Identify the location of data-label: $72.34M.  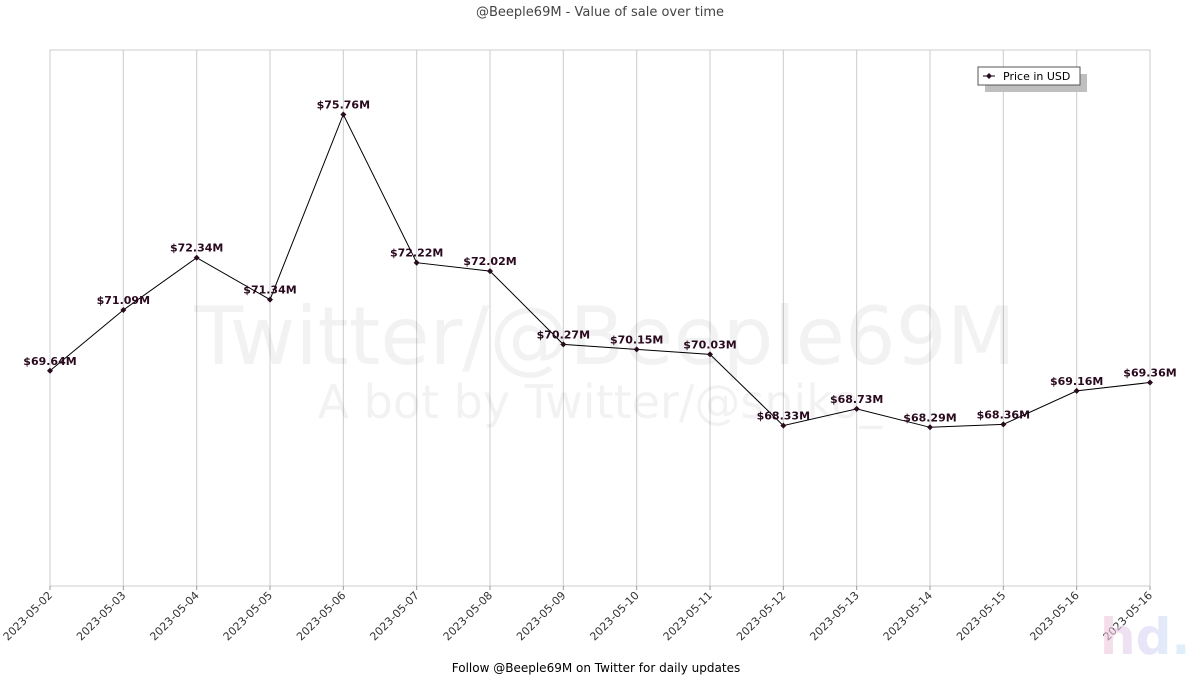
(196, 248).